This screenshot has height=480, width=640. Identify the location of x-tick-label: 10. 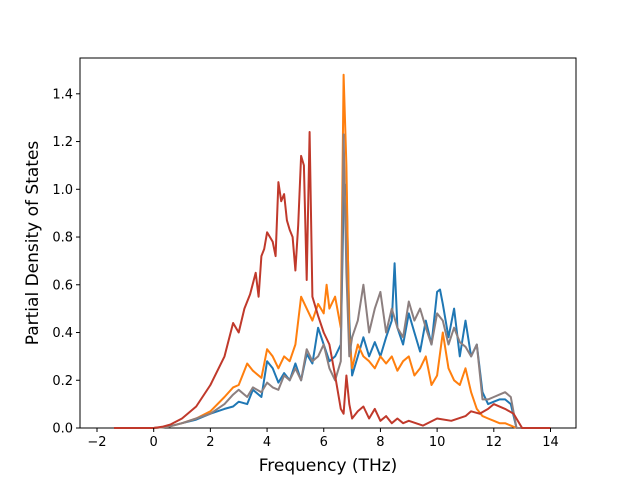
(437, 442).